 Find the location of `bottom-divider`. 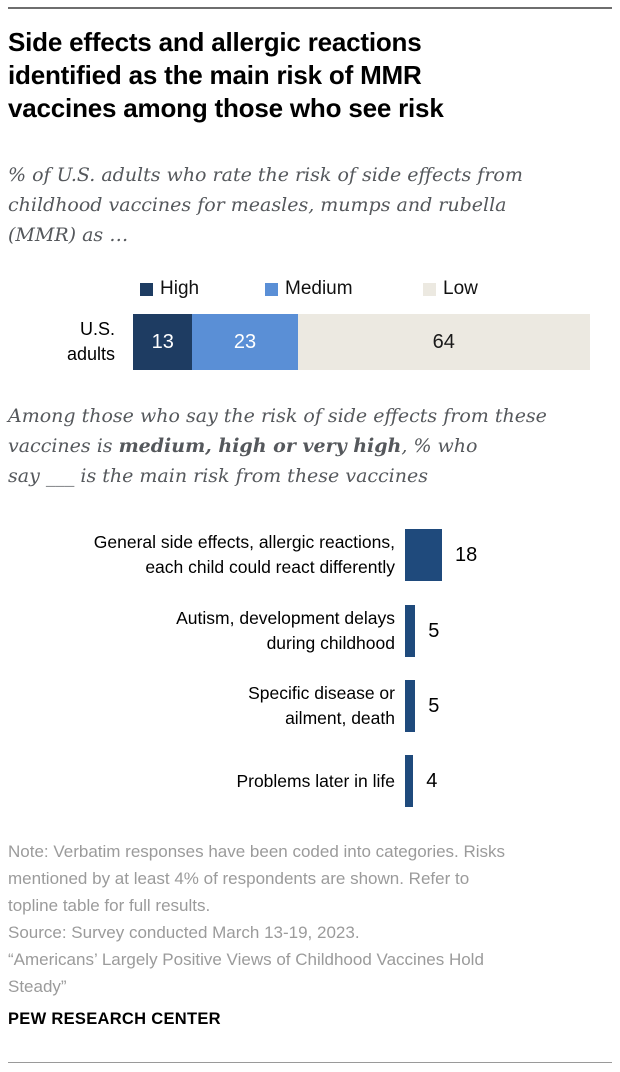

bottom-divider is located at coordinates (310, 1062).